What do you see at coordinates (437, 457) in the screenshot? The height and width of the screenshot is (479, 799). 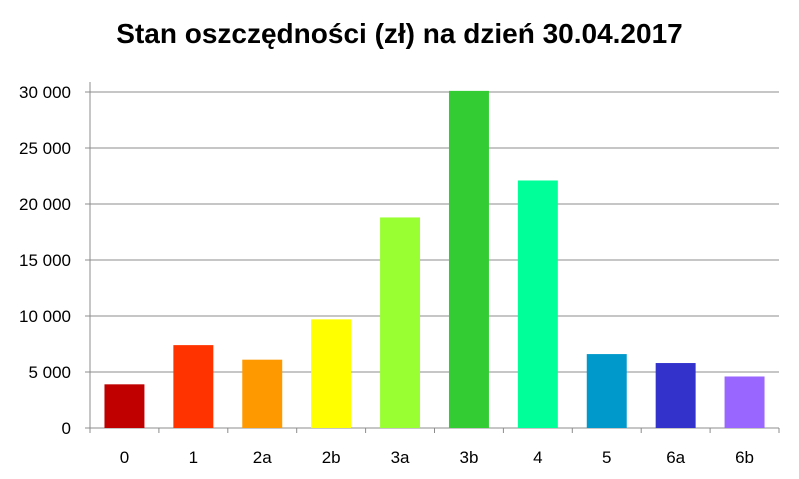 I see `x-tick-labels: 0 1 2a 2b 3a 3b 4 5 6a 6b` at bounding box center [437, 457].